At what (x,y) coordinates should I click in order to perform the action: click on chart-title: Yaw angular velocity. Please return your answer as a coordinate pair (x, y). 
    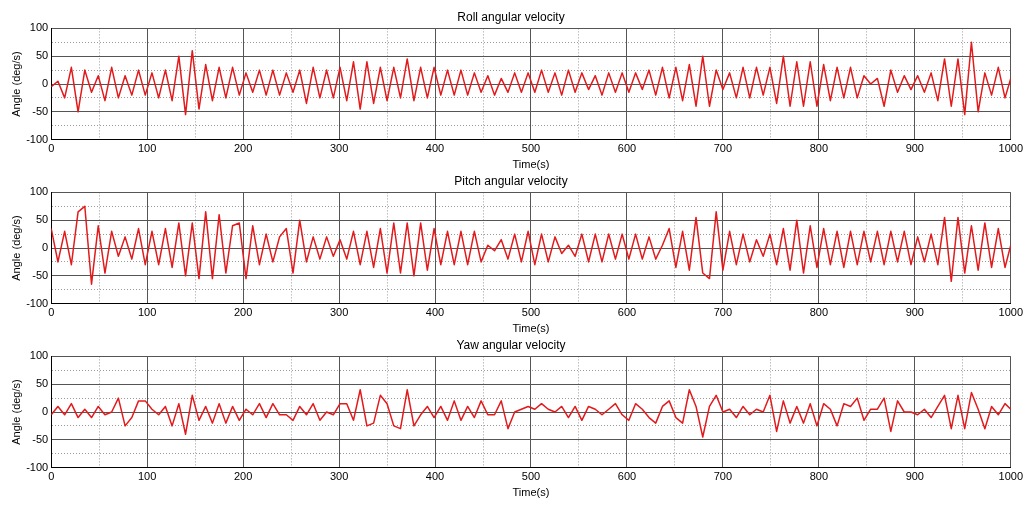
    Looking at the image, I should click on (511, 344).